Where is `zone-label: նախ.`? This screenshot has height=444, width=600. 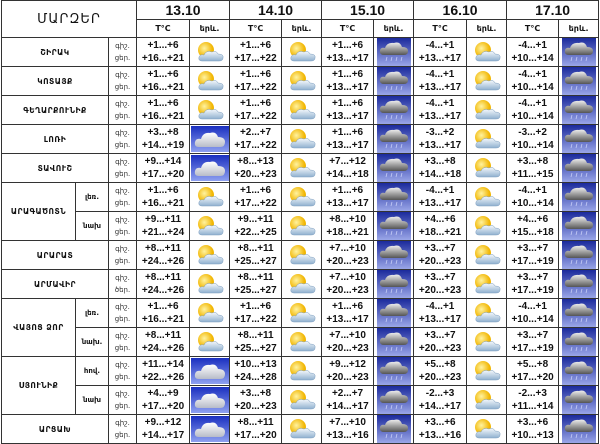
zone-label: նախ. is located at coordinates (92, 342).